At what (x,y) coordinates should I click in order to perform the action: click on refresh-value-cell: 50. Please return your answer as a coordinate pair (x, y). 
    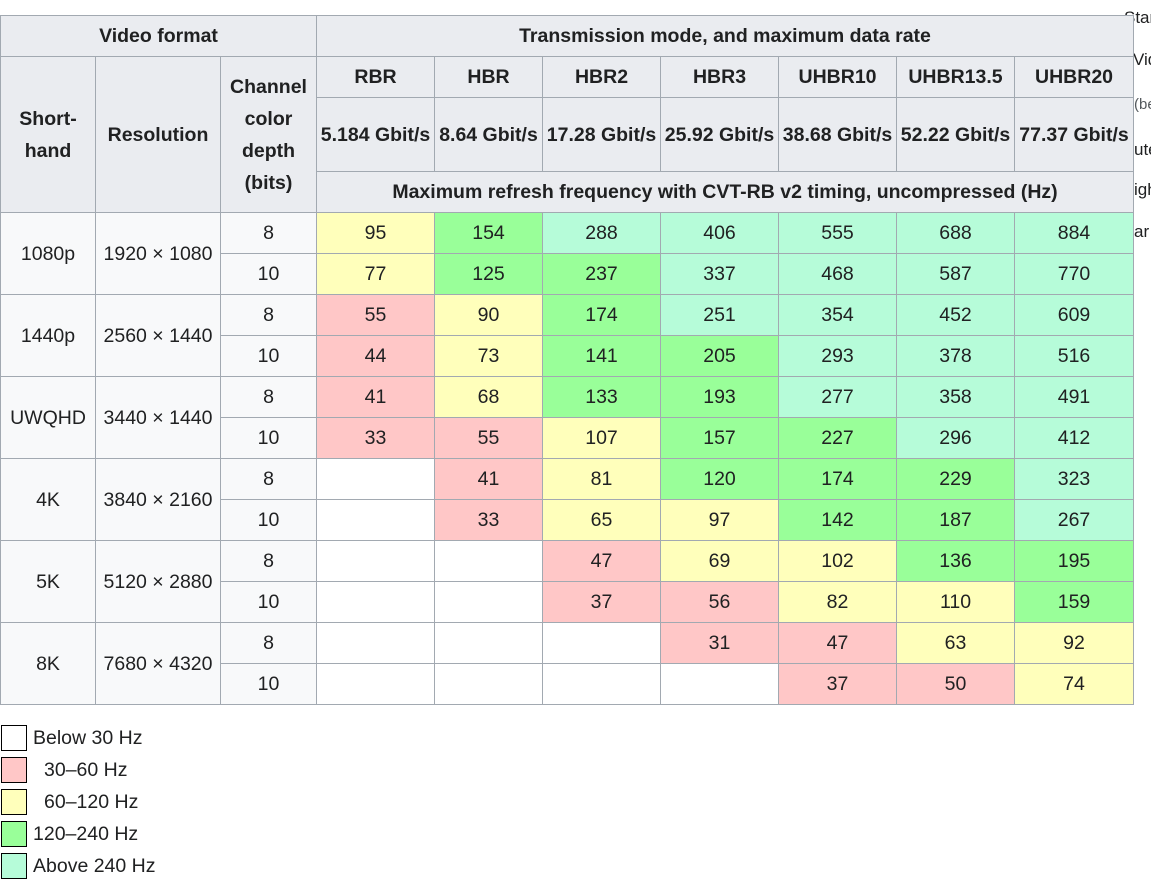
    Looking at the image, I should click on (955, 684).